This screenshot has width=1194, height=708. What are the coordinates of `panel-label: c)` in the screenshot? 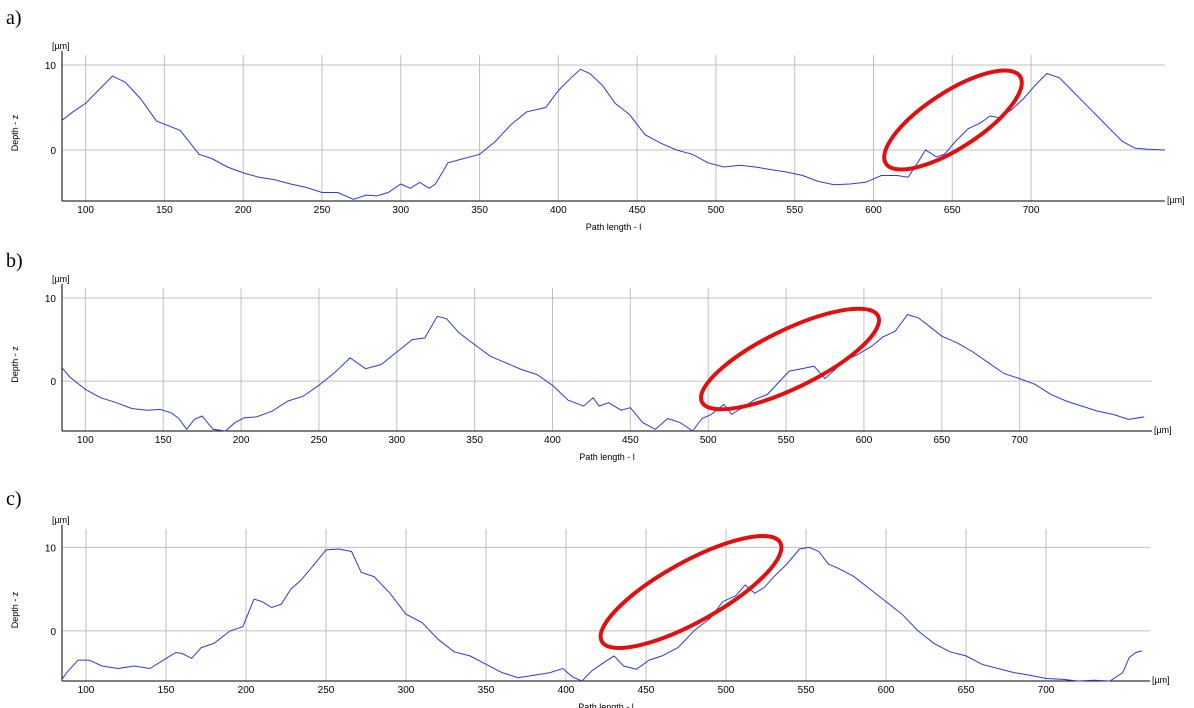 It's located at (14, 499).